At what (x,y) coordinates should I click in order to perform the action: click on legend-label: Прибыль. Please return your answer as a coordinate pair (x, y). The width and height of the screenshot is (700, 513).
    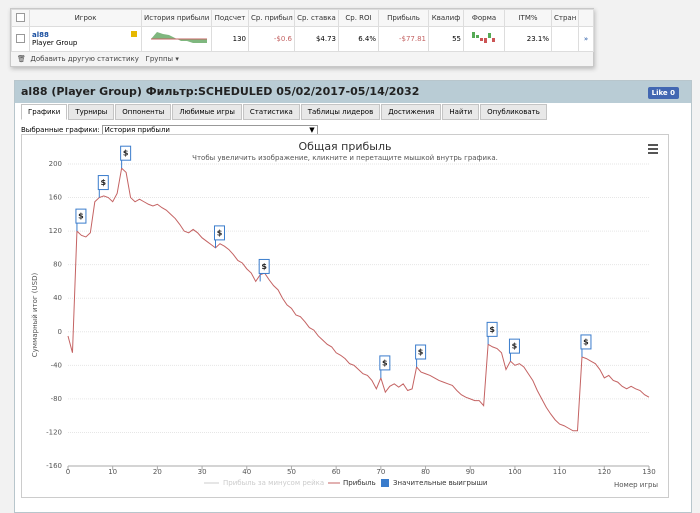
    Looking at the image, I should click on (359, 483).